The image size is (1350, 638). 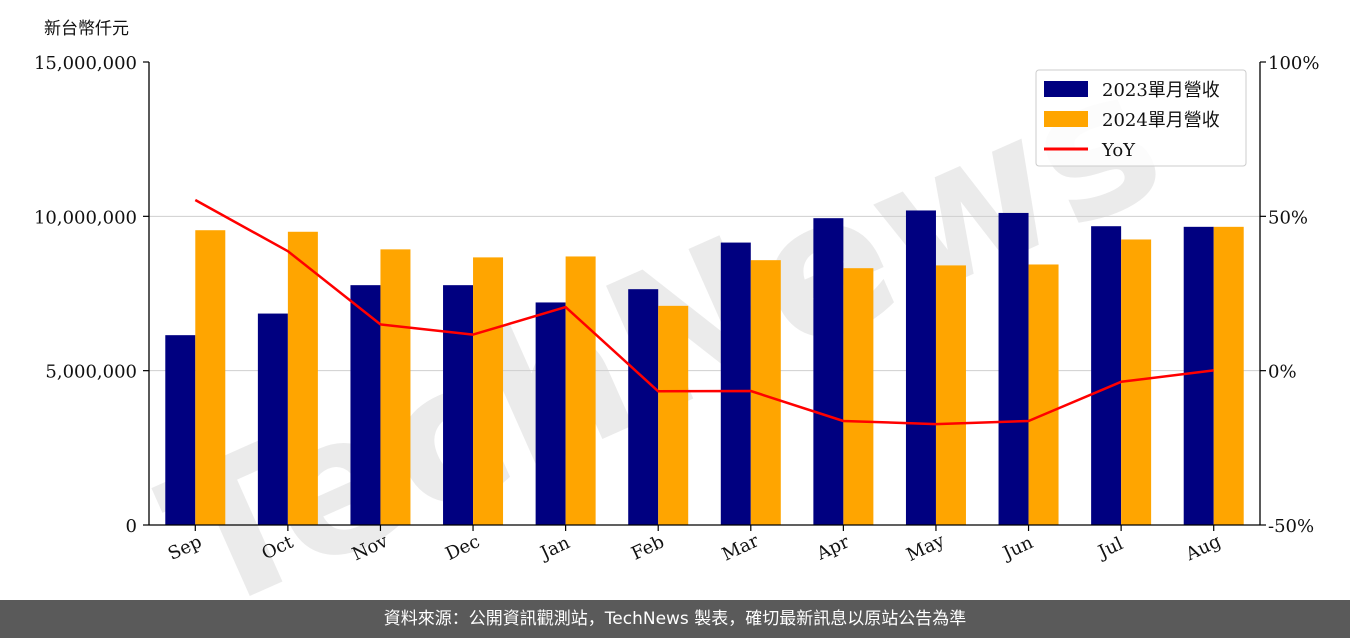 I want to click on y-right-tick-label: -50%, so click(x=1291, y=526).